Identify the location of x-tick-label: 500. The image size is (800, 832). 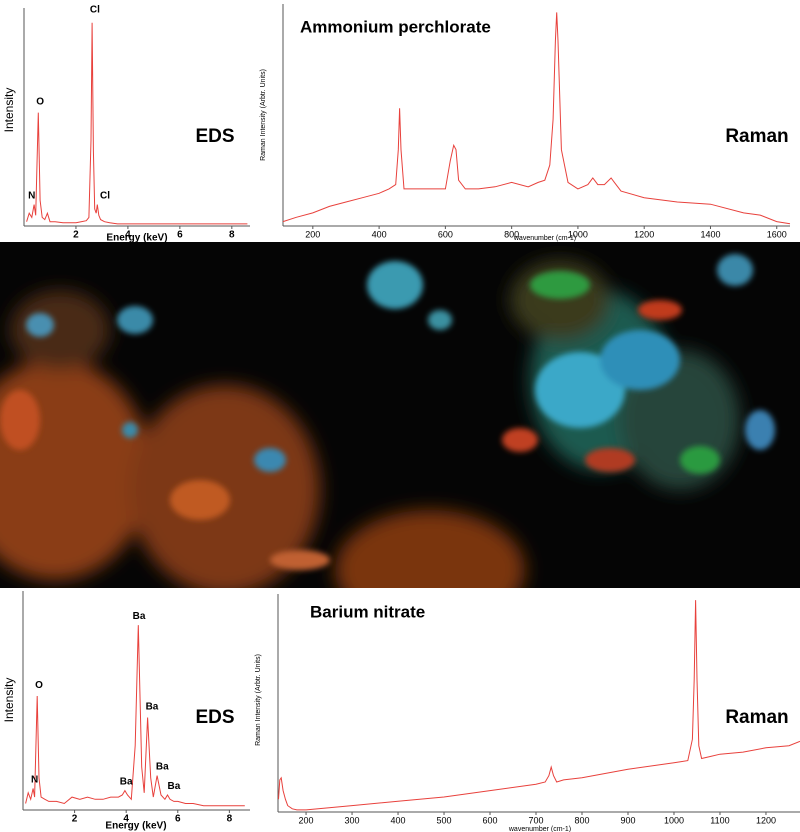
(444, 820).